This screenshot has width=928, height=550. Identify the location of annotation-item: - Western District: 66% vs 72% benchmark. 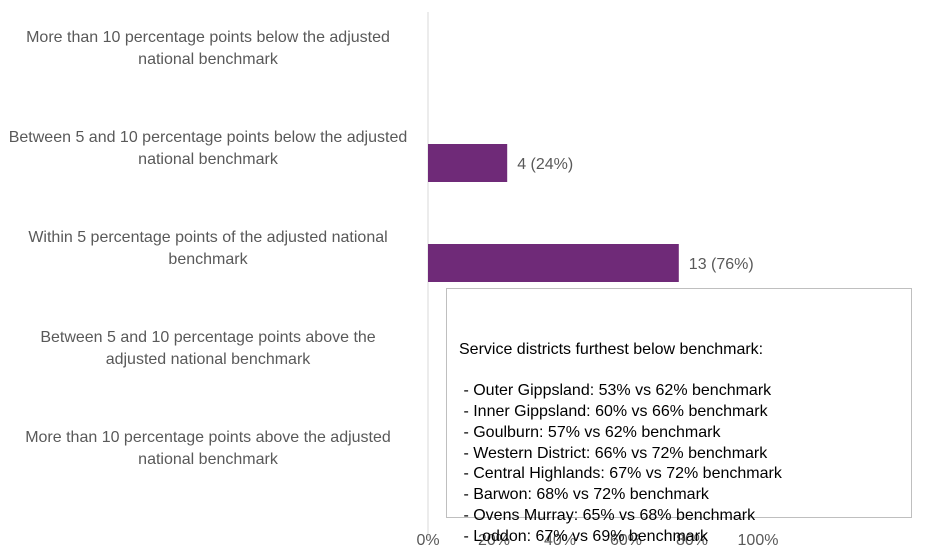
(613, 453).